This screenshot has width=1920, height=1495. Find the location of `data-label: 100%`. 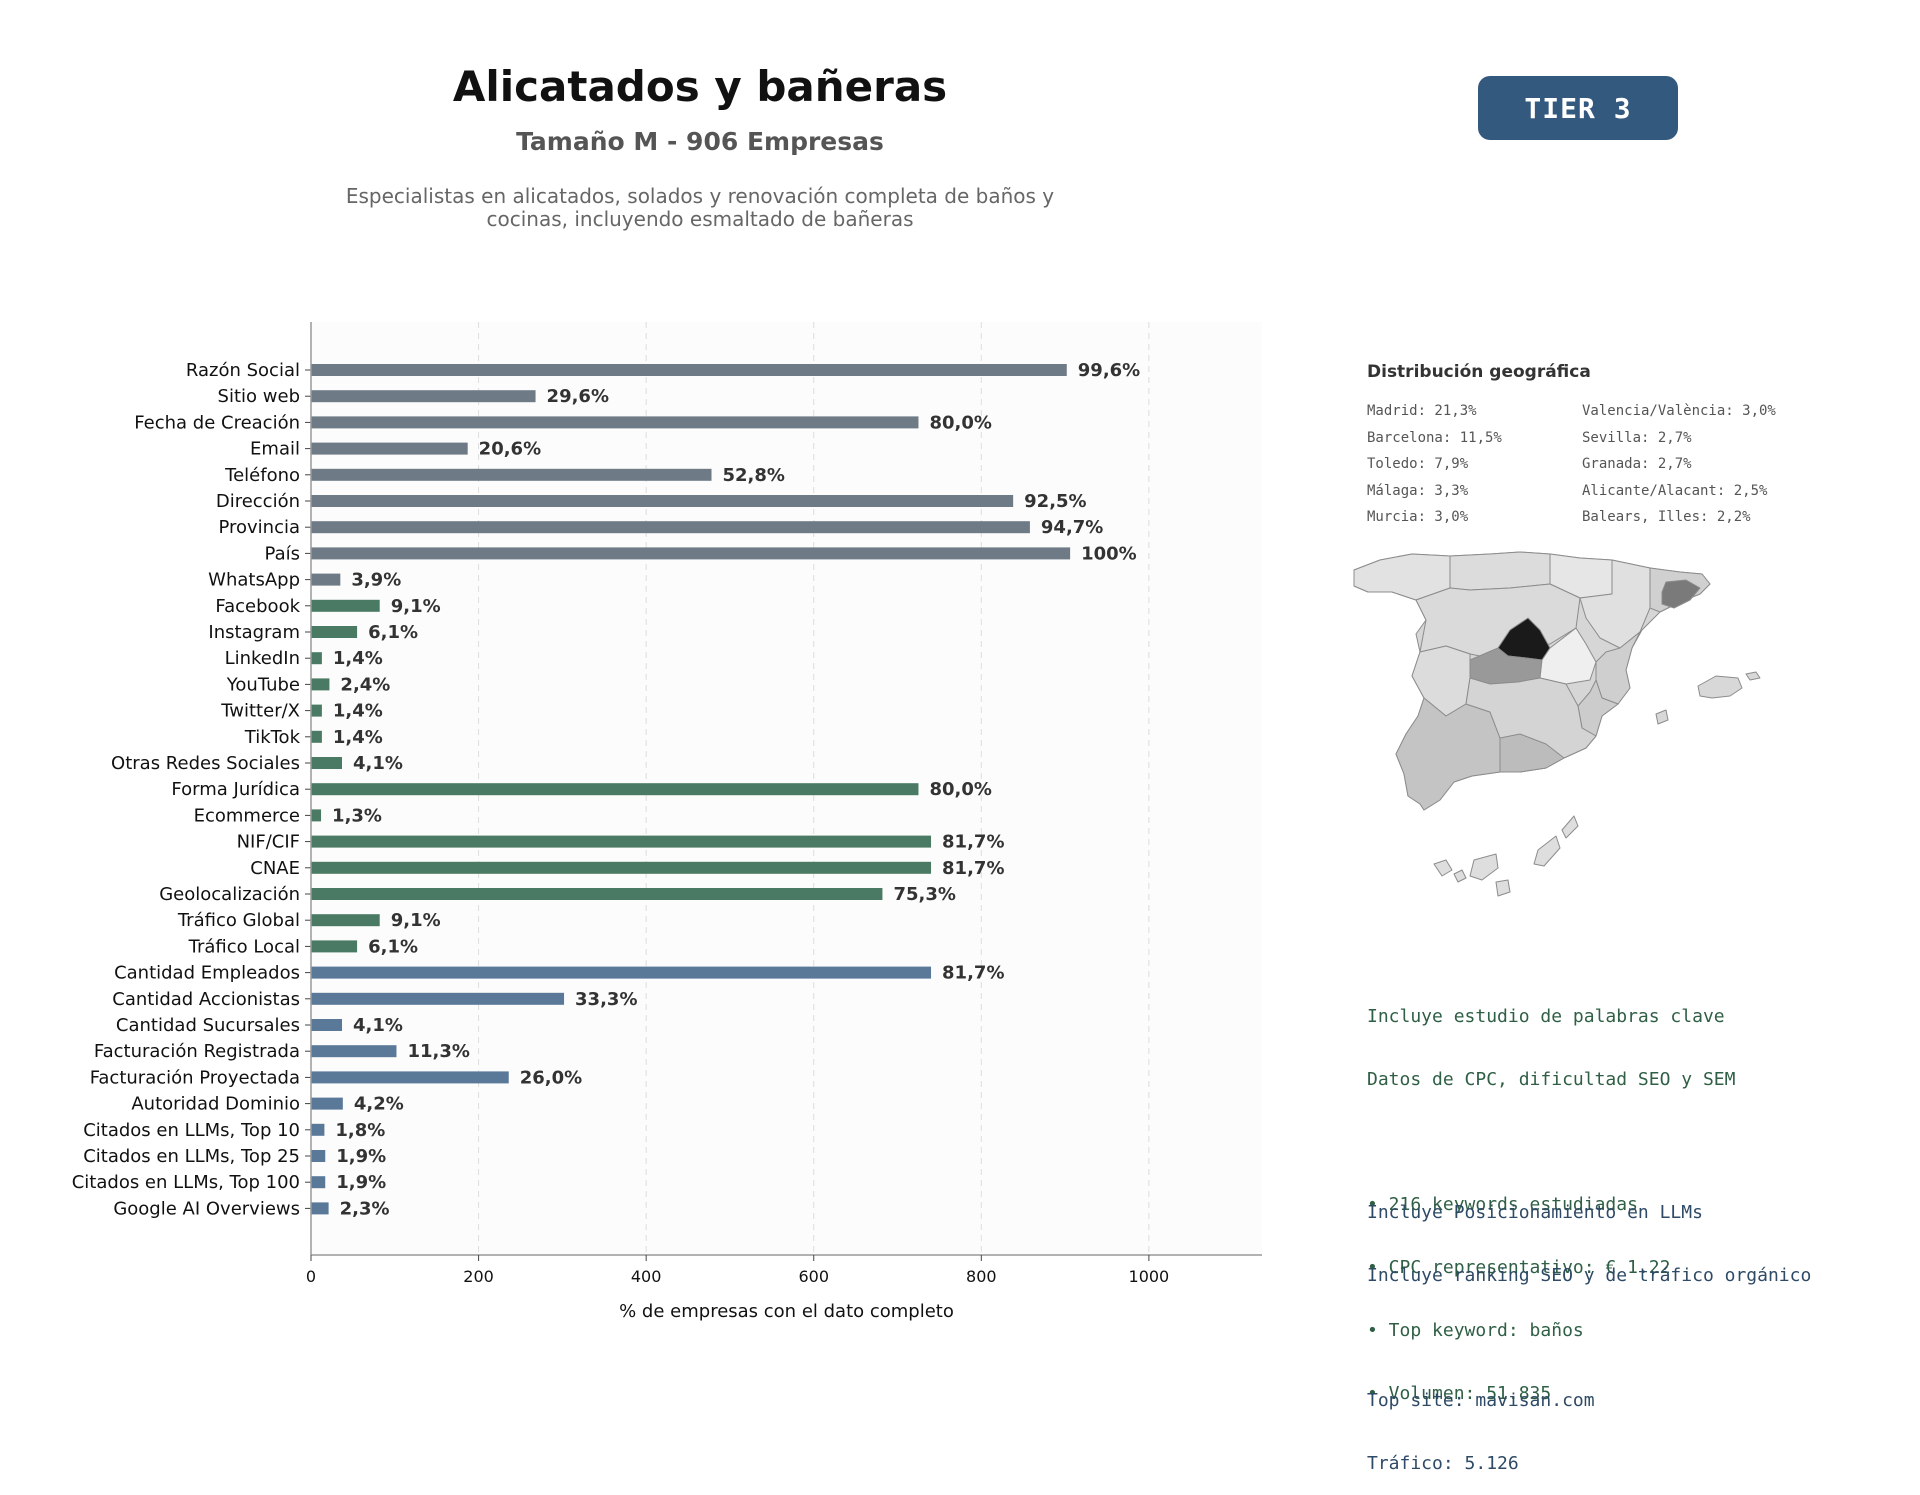

data-label: 100% is located at coordinates (1109, 553).